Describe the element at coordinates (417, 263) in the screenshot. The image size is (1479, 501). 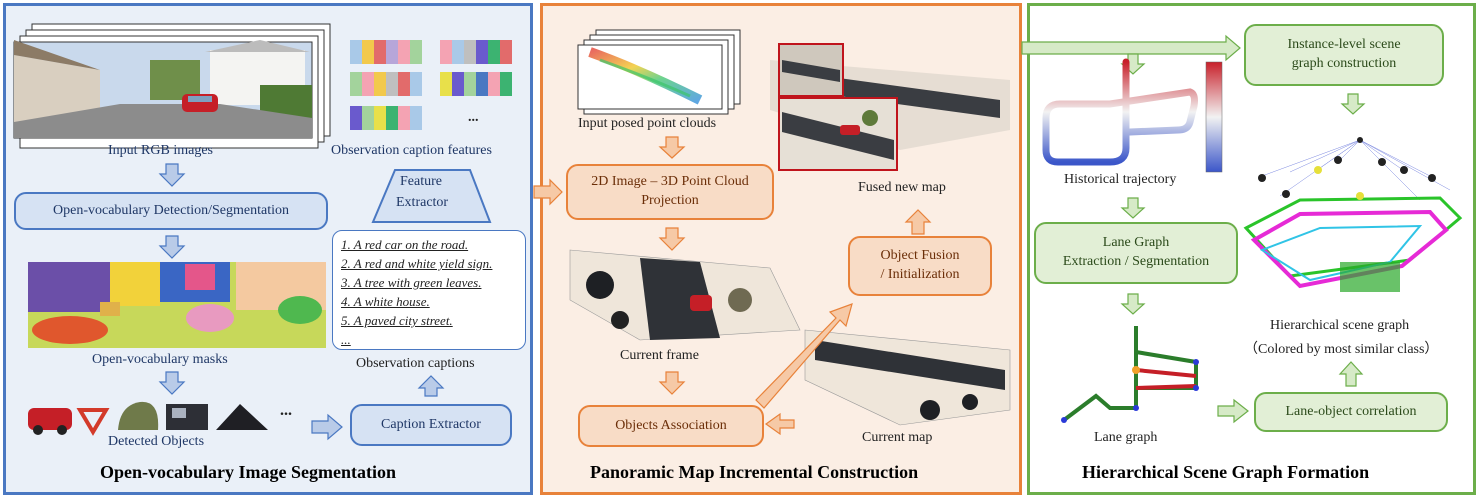
I see `caption-item: 2. A red and white yield sign.` at that location.